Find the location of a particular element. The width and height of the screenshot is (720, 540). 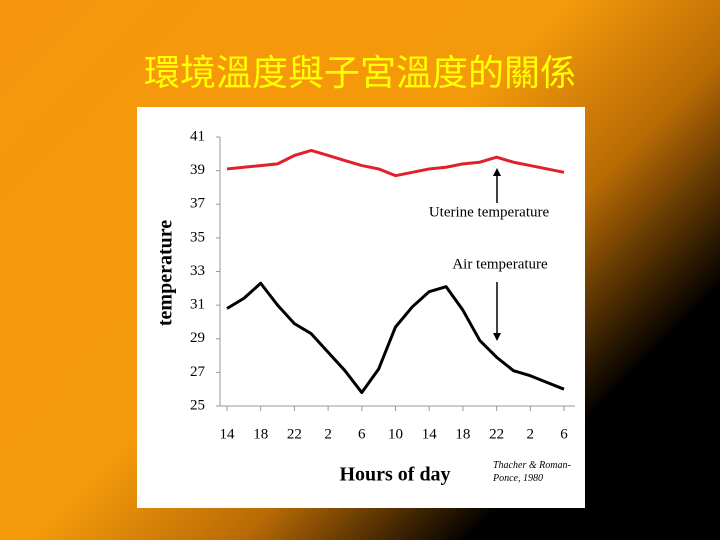

annotation: Air temperature is located at coordinates (500, 264).